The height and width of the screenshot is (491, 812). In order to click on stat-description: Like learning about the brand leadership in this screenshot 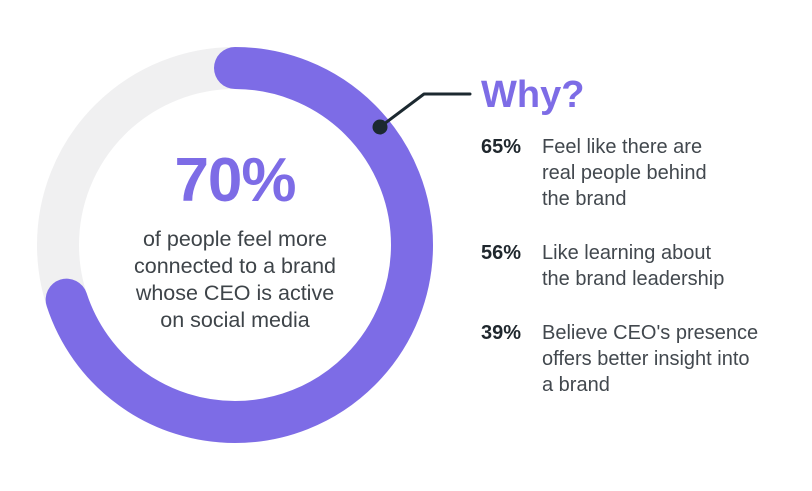, I will do `click(633, 265)`.